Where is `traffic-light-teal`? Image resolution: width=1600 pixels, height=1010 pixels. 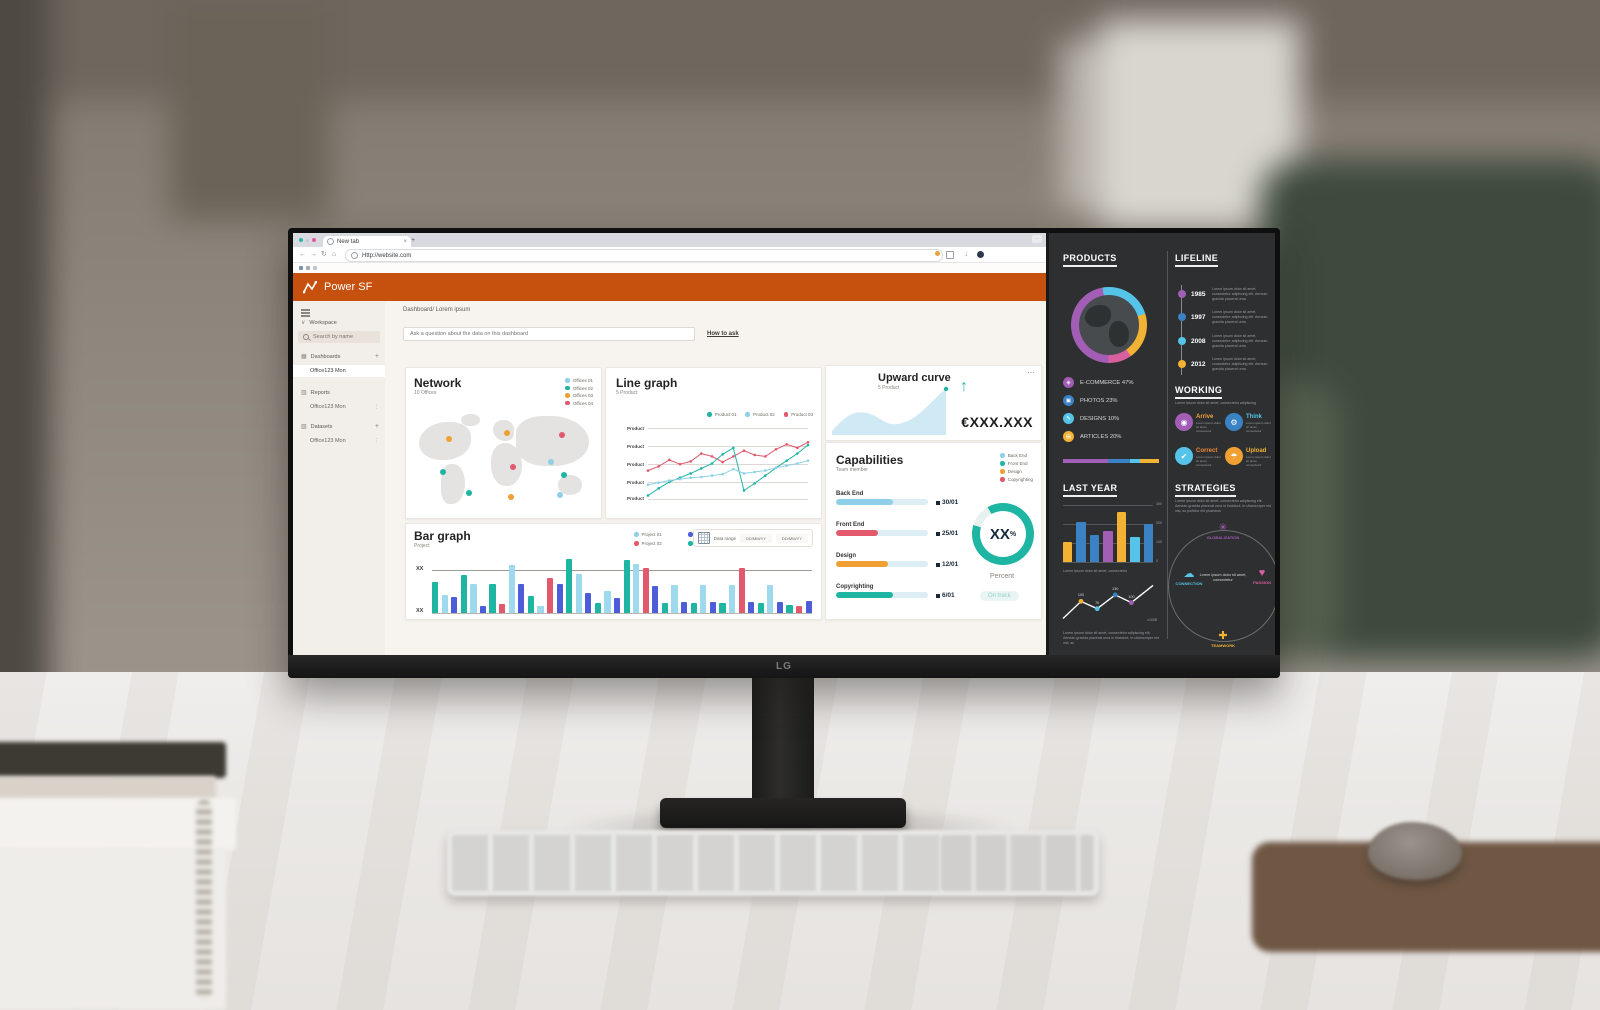 traffic-light-teal is located at coordinates (301, 240).